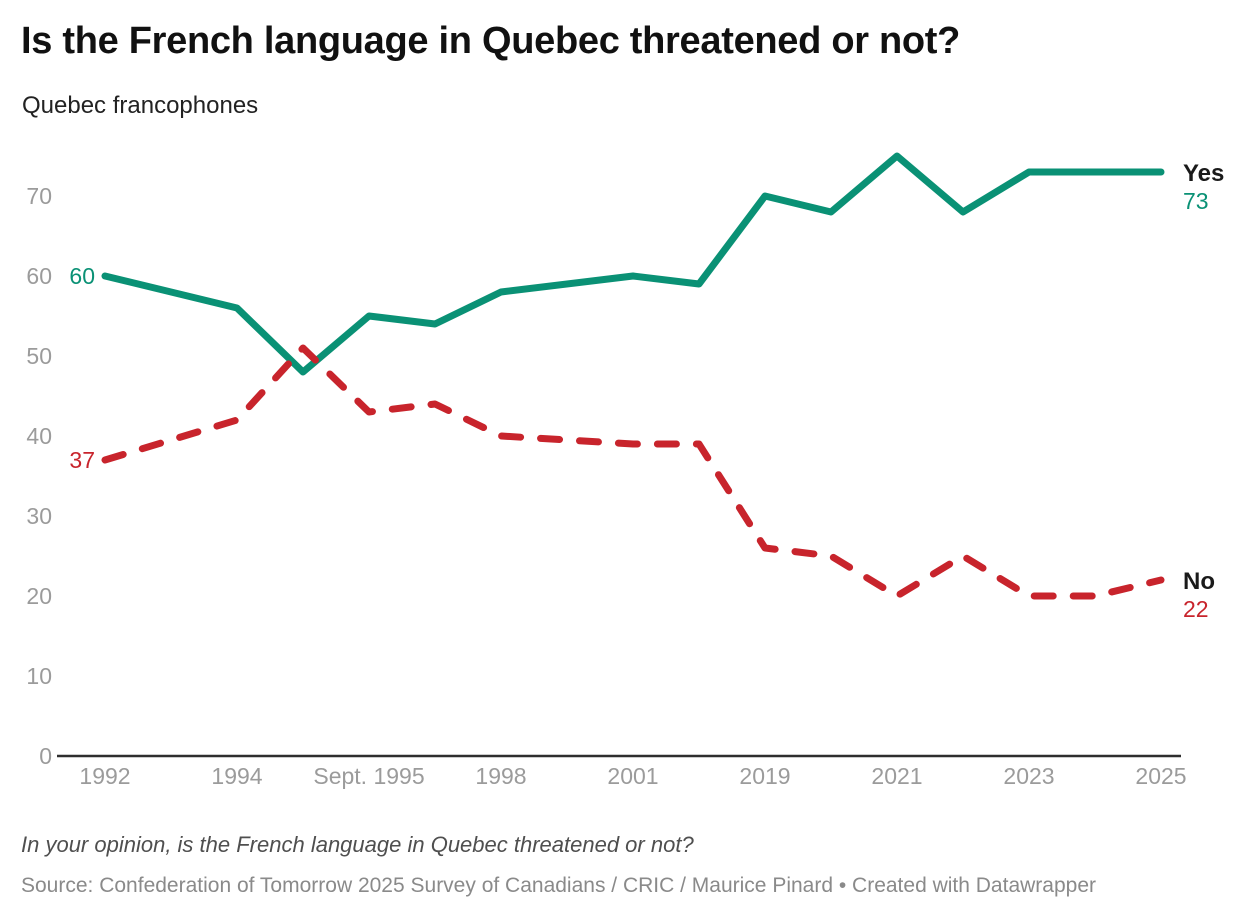 The image size is (1240, 920). What do you see at coordinates (82, 276) in the screenshot?
I see `series-start-value-label-yes: 60` at bounding box center [82, 276].